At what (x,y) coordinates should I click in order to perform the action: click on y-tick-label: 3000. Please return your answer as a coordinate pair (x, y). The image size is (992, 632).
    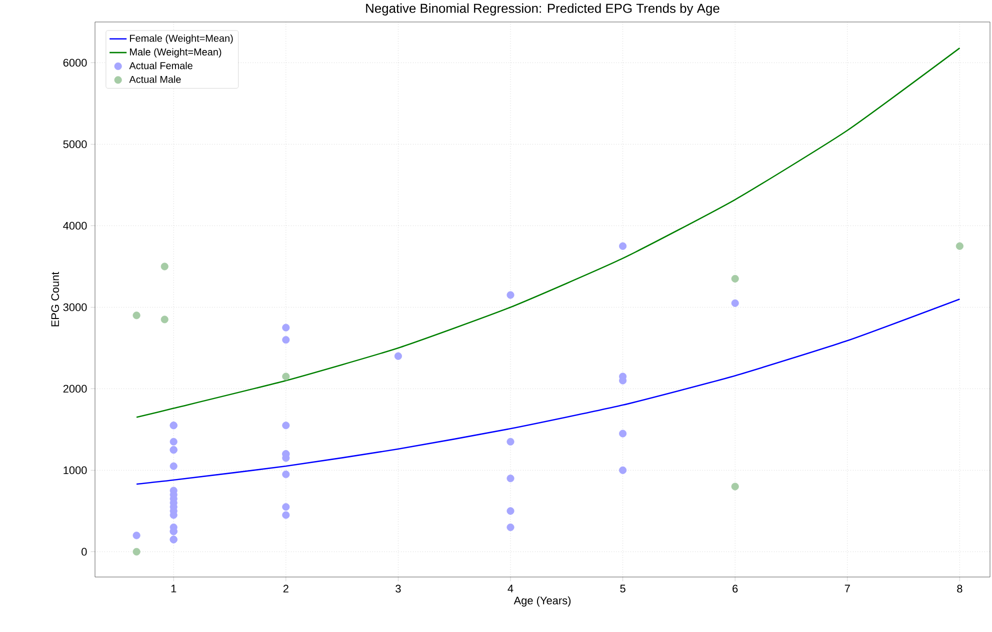
    Looking at the image, I should click on (75, 307).